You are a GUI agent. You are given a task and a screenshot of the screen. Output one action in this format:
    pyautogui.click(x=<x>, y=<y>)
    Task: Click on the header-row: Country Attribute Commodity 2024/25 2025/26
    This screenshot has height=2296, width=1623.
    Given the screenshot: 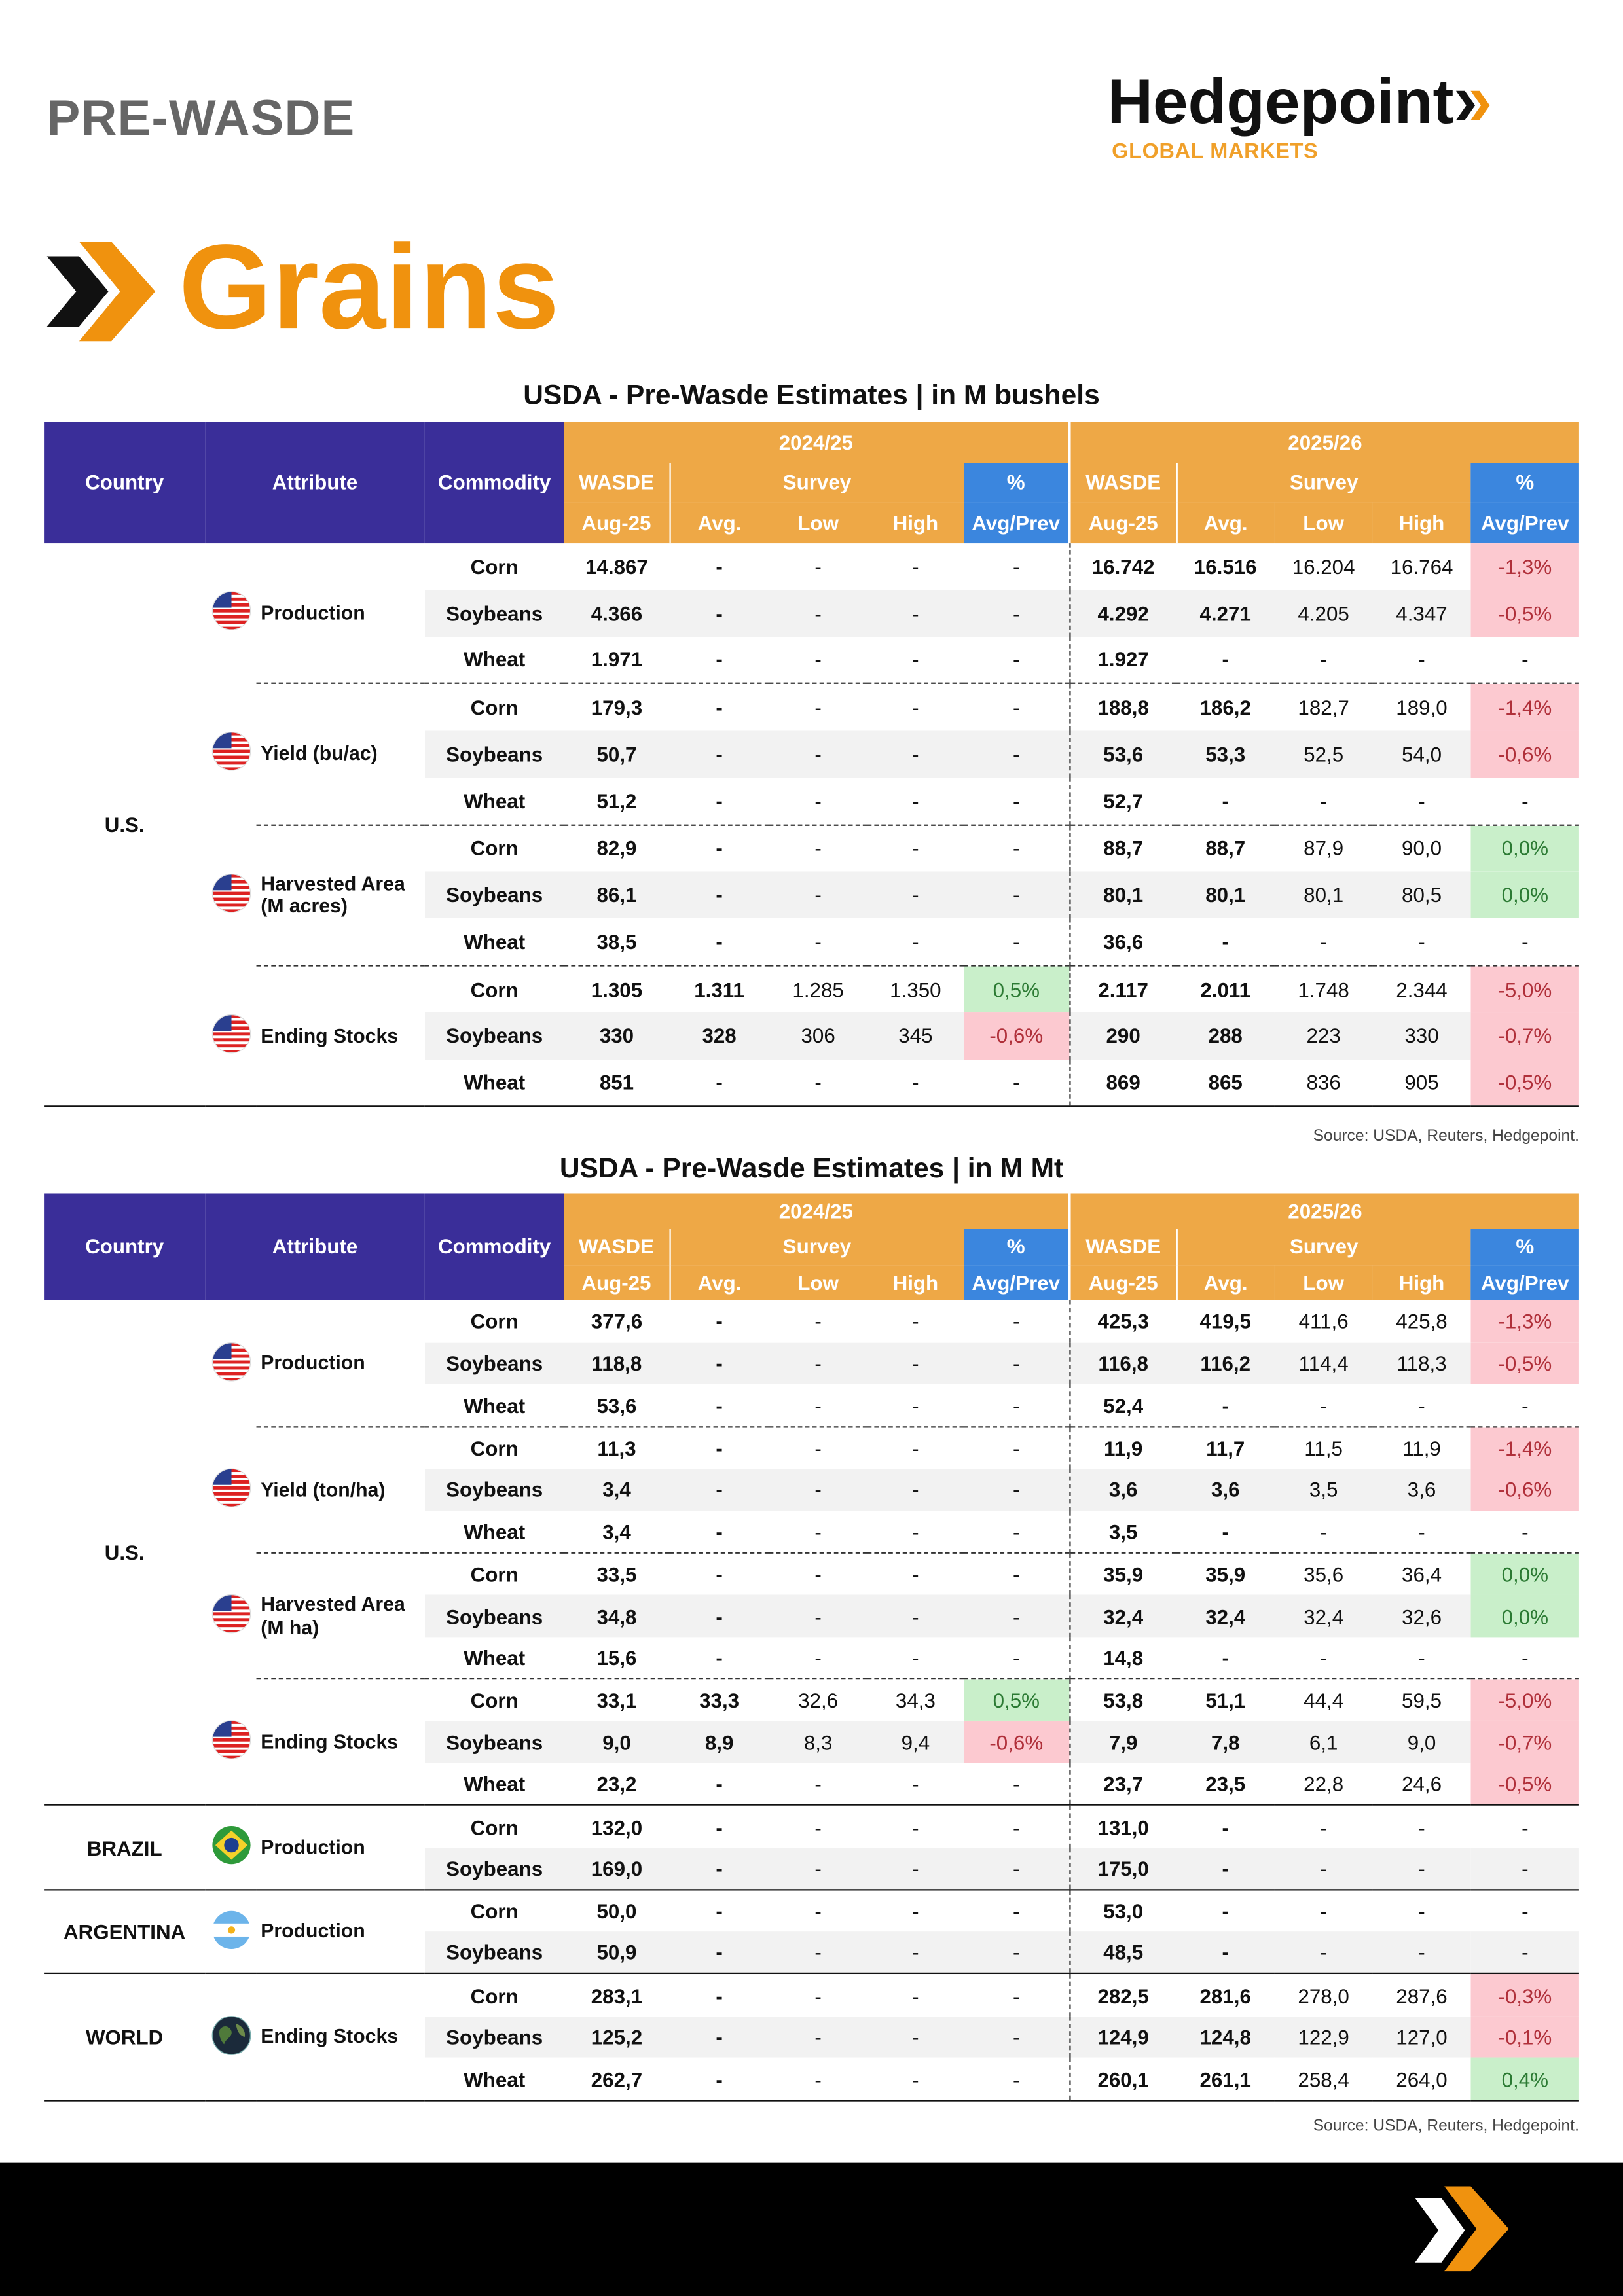 What is the action you would take?
    pyautogui.click(x=812, y=482)
    